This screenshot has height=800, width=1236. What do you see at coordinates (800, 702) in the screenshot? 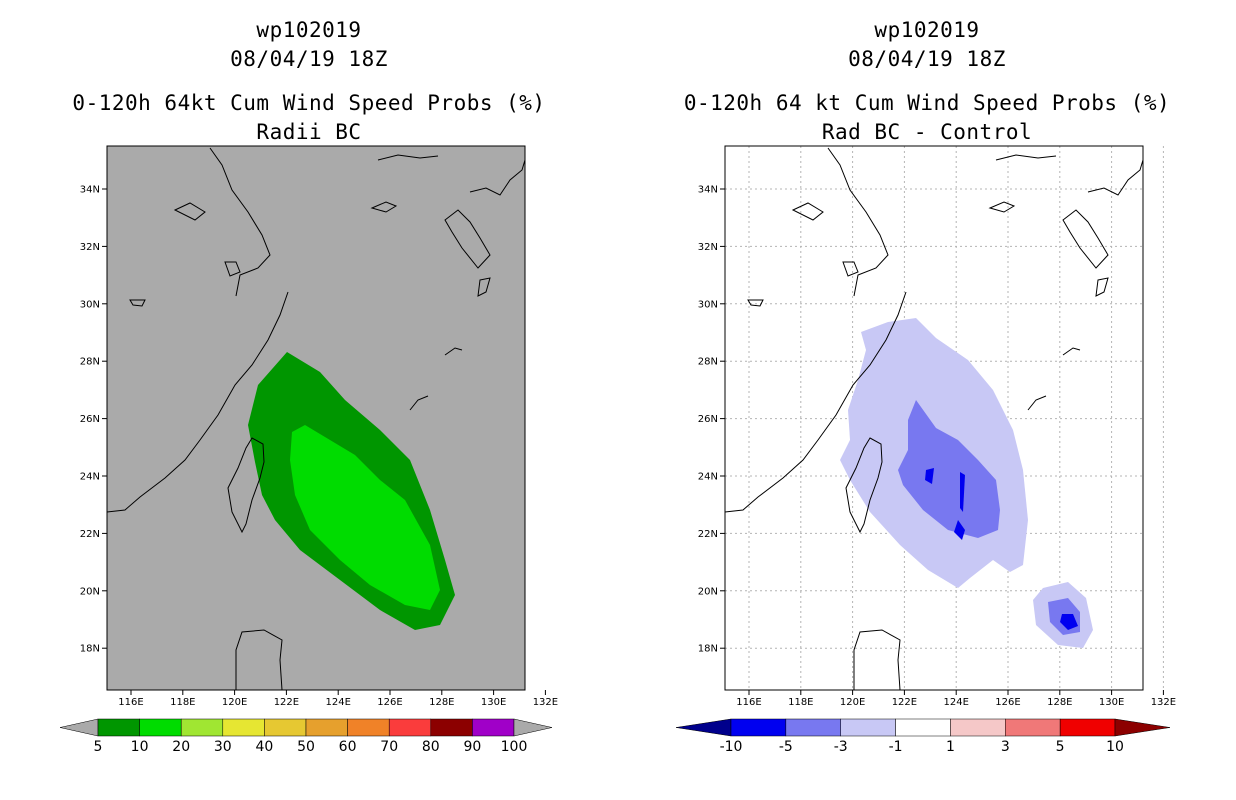
I see `right-lon-label: 118E` at bounding box center [800, 702].